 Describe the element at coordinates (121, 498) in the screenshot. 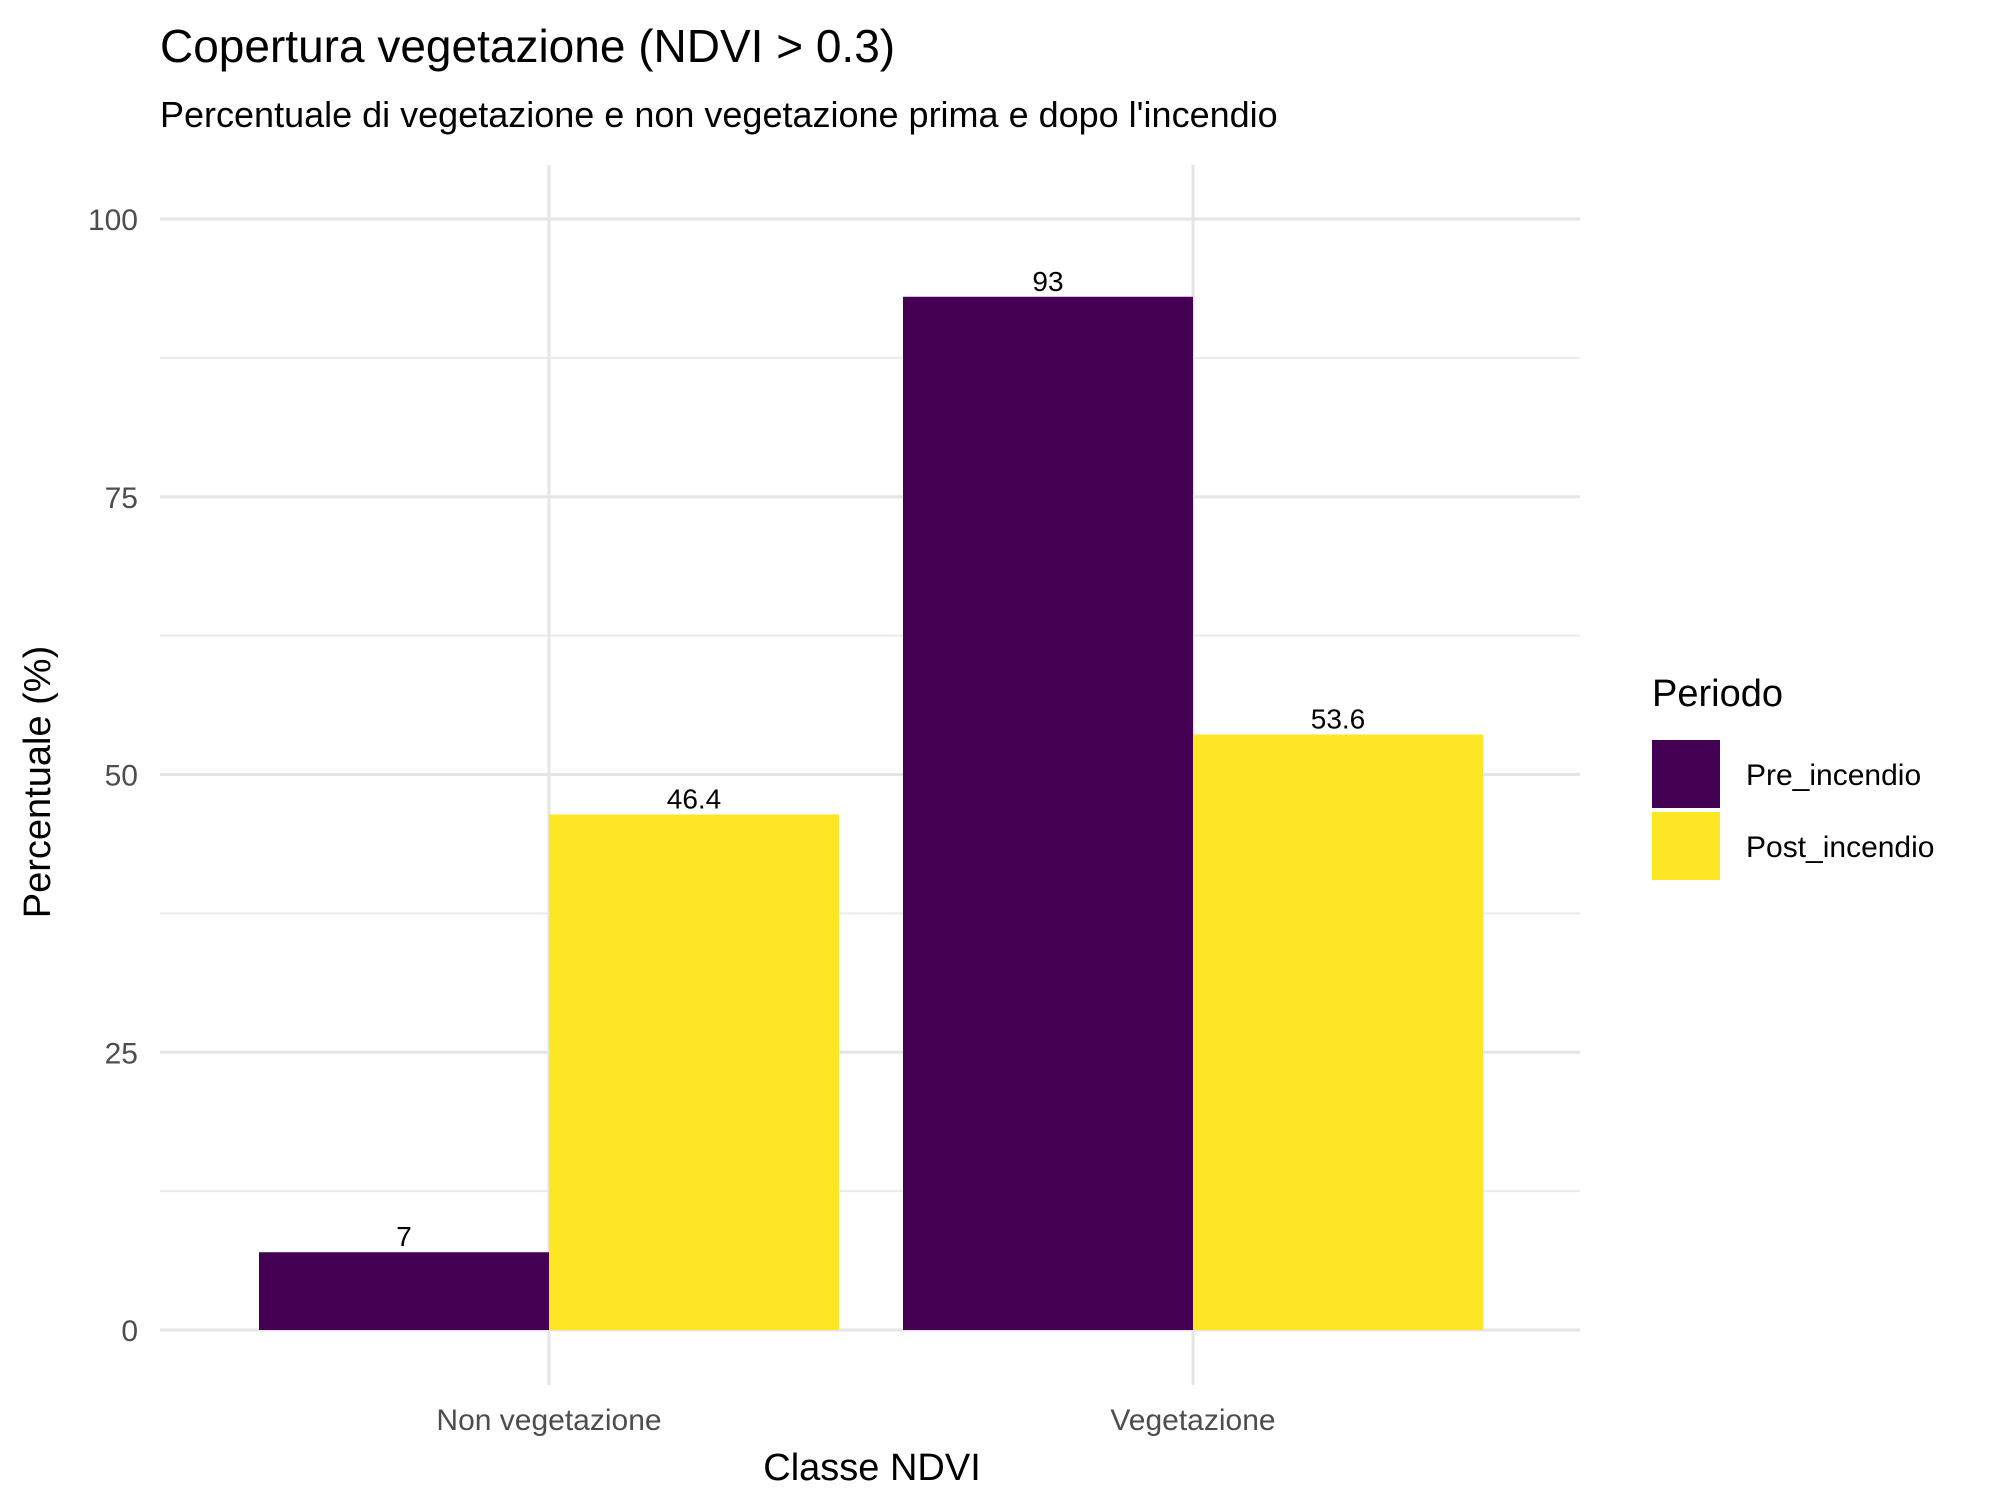

I see `y-tick-label: 75` at that location.